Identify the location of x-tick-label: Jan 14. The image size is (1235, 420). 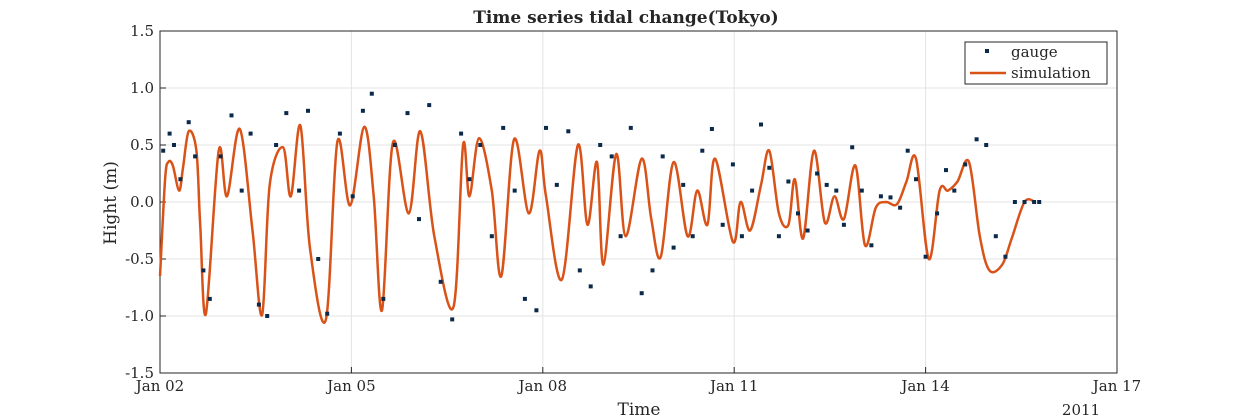
(924, 386).